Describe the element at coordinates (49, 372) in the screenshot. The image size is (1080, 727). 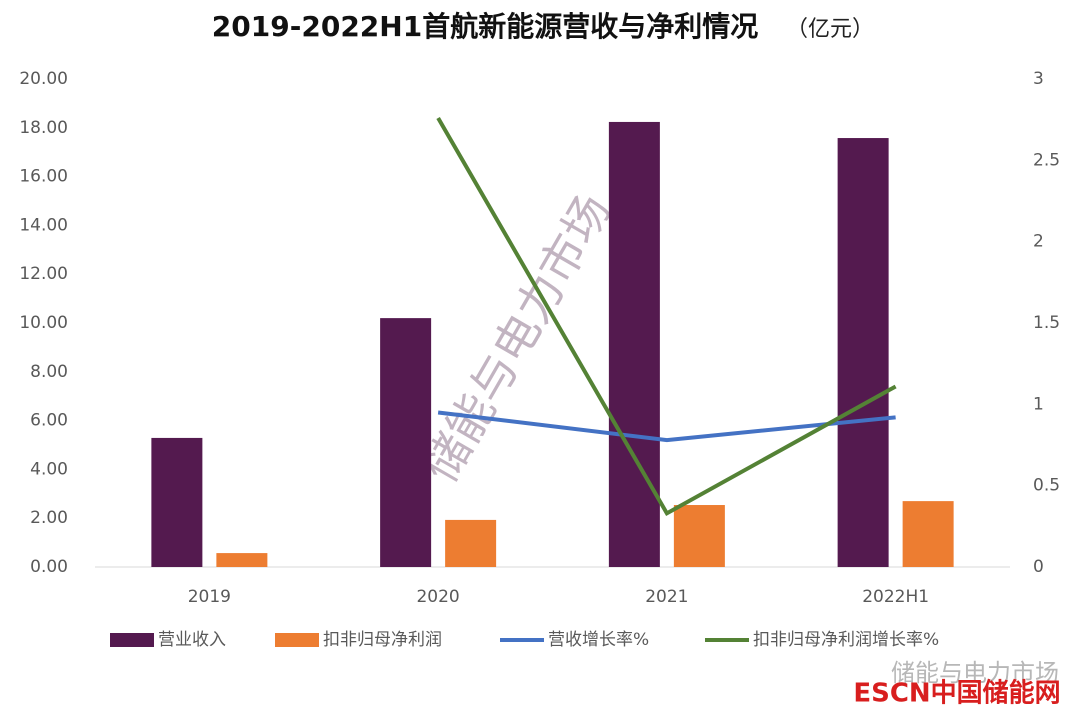
I see `y-tick-label: 8.00` at that location.